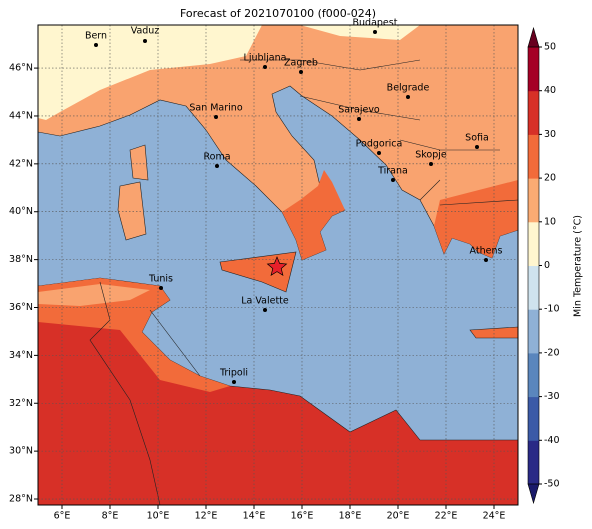 Image resolution: width=592 pixels, height=529 pixels. What do you see at coordinates (350, 516) in the screenshot?
I see `x-tick-label: 18°E` at bounding box center [350, 516].